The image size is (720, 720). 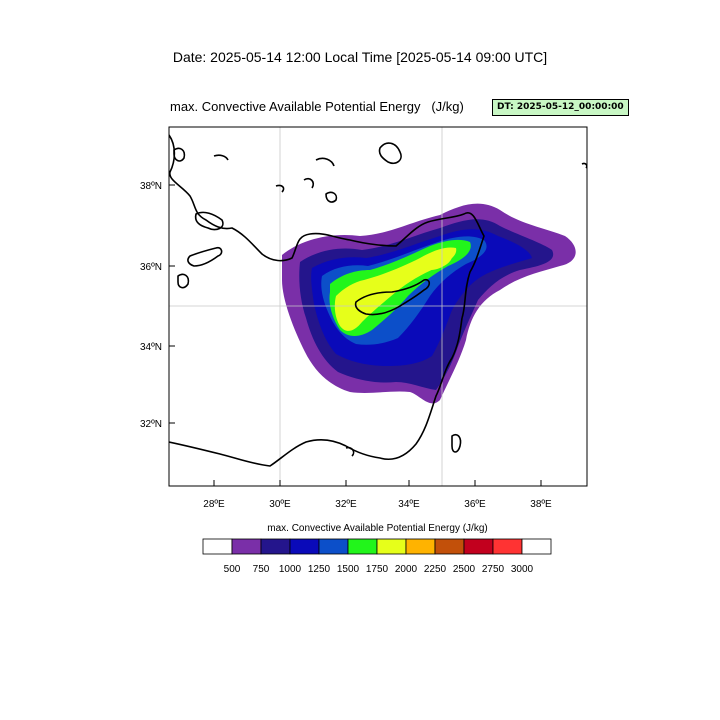 What do you see at coordinates (346, 504) in the screenshot?
I see `x-tick-label: 32ºE` at bounding box center [346, 504].